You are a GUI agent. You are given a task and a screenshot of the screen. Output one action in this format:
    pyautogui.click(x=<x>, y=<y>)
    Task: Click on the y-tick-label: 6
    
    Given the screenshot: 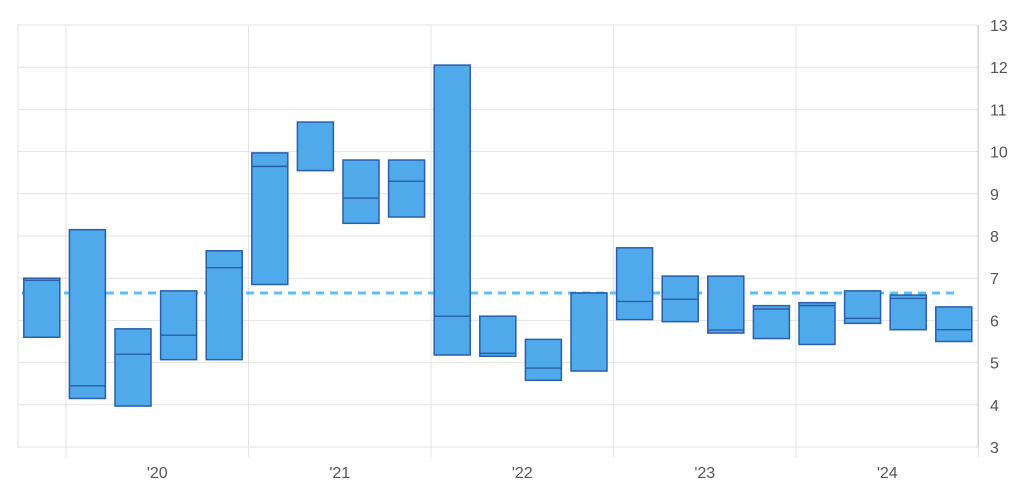 What is the action you would take?
    pyautogui.click(x=994, y=321)
    